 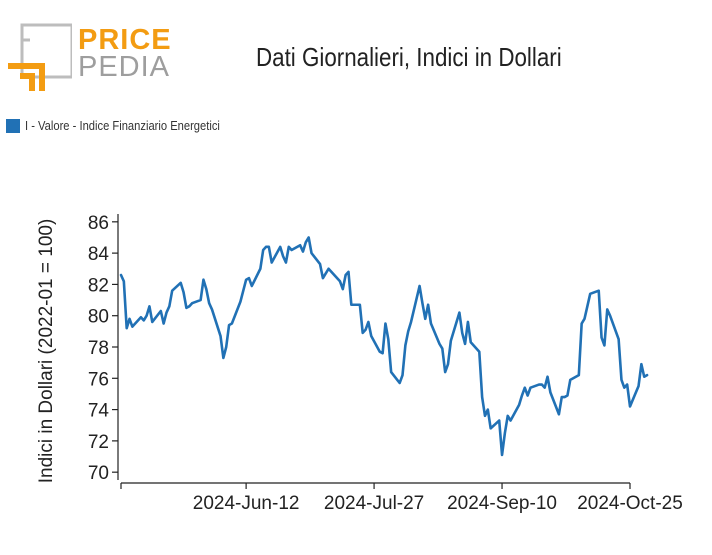 I want to click on y-tick-label: 82, so click(x=98, y=285).